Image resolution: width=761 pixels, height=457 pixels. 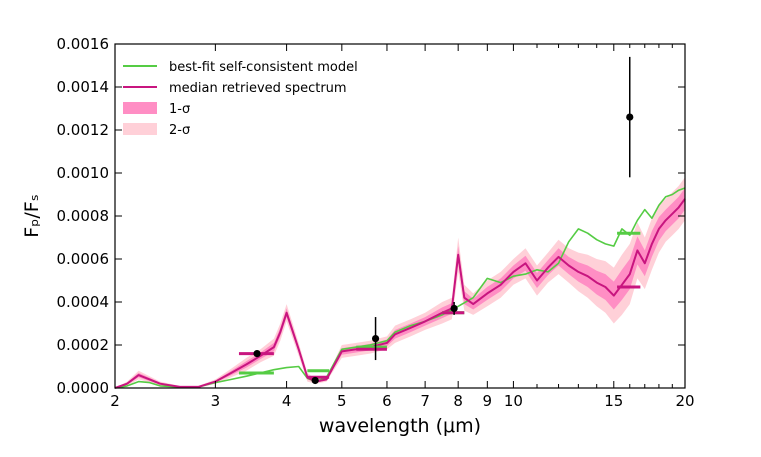 I want to click on x-tick-label: 5, so click(x=342, y=401).